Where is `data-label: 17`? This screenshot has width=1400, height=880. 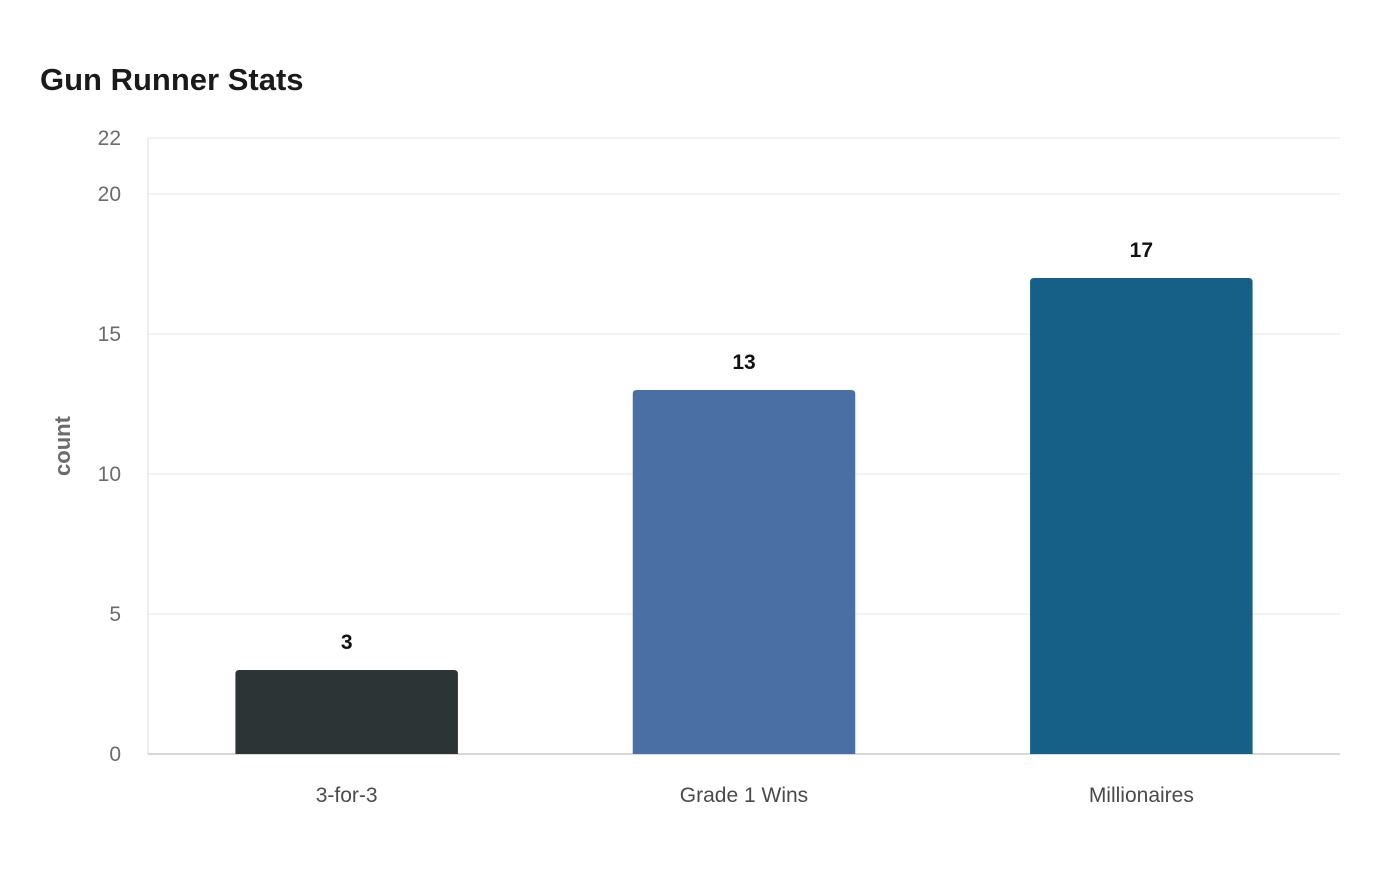 data-label: 17 is located at coordinates (1141, 250).